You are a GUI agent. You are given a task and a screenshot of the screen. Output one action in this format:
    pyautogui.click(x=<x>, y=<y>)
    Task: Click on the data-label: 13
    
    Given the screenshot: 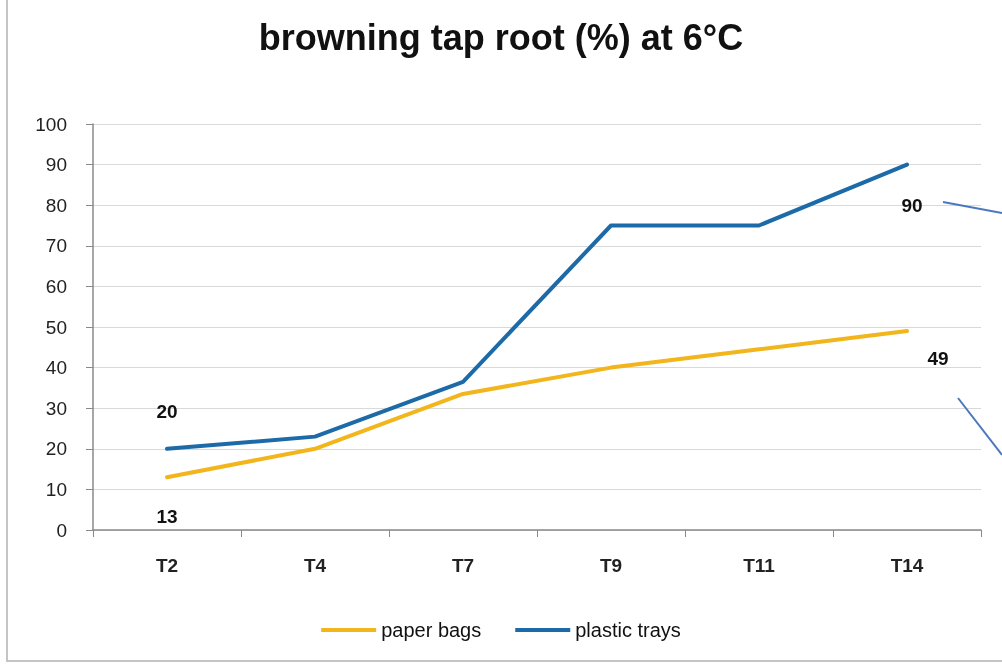 What is the action you would take?
    pyautogui.click(x=167, y=516)
    